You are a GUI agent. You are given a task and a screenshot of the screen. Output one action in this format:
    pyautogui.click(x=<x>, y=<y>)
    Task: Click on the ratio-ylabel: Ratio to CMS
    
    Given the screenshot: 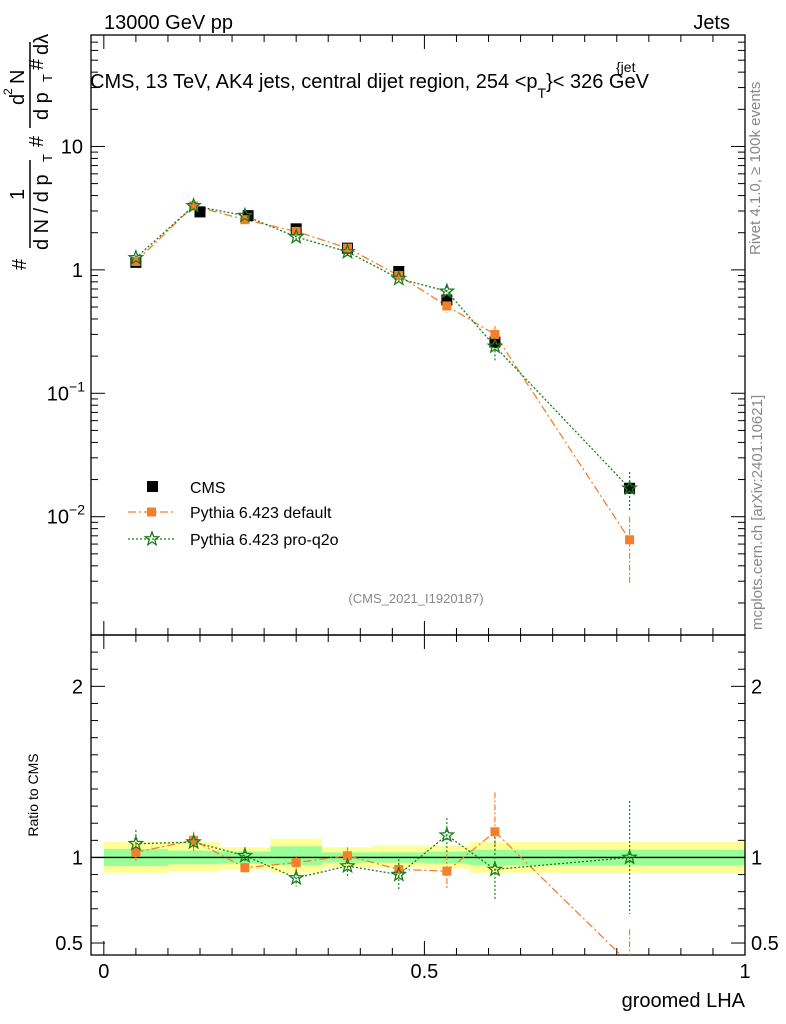 What is the action you would take?
    pyautogui.click(x=33, y=794)
    